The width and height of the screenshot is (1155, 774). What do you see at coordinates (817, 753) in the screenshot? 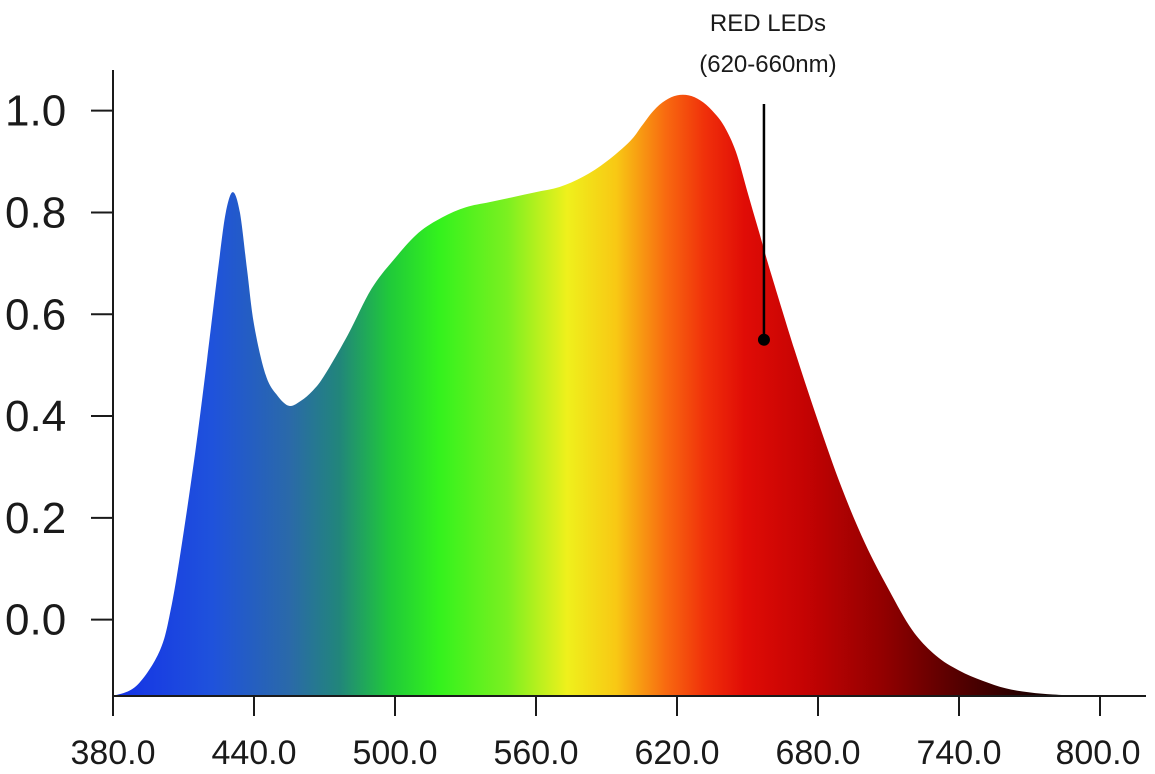
I see `x-tick-label: 680.0` at bounding box center [817, 753].